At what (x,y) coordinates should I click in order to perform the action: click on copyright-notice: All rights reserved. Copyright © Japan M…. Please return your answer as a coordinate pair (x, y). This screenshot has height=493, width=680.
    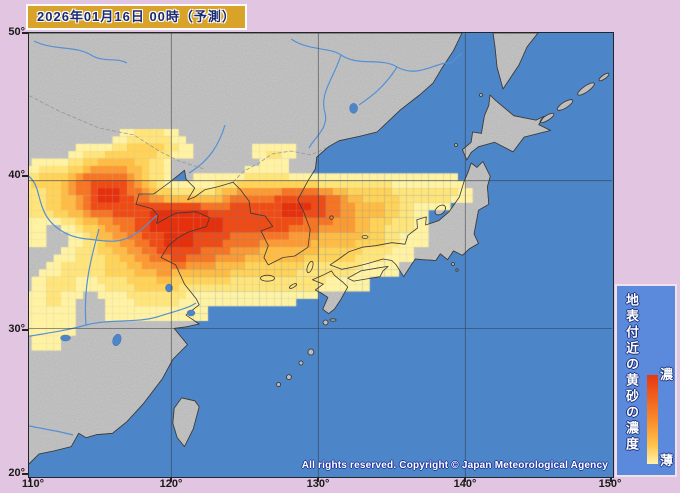
    Looking at the image, I should click on (454, 465).